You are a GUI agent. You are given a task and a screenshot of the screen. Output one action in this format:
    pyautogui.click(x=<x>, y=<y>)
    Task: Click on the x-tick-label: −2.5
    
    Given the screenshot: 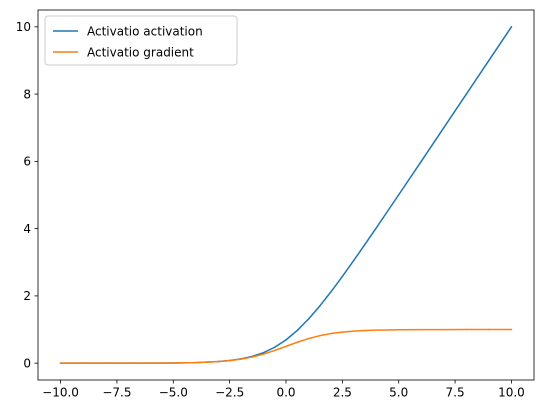 What is the action you would take?
    pyautogui.click(x=229, y=393)
    